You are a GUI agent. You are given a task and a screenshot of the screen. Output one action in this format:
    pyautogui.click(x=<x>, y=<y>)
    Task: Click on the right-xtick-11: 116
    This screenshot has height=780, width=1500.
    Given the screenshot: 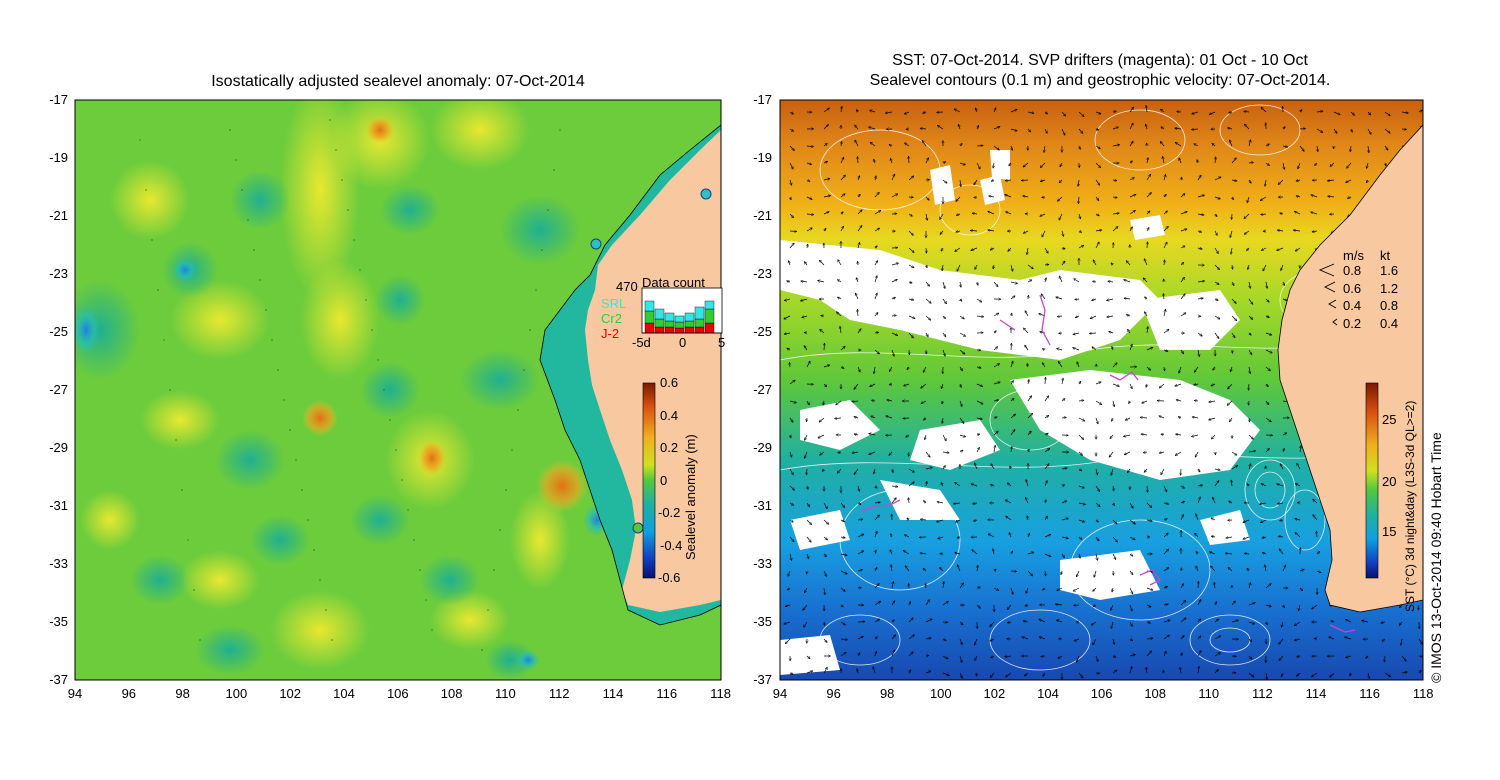 What is the action you would take?
    pyautogui.click(x=1369, y=693)
    